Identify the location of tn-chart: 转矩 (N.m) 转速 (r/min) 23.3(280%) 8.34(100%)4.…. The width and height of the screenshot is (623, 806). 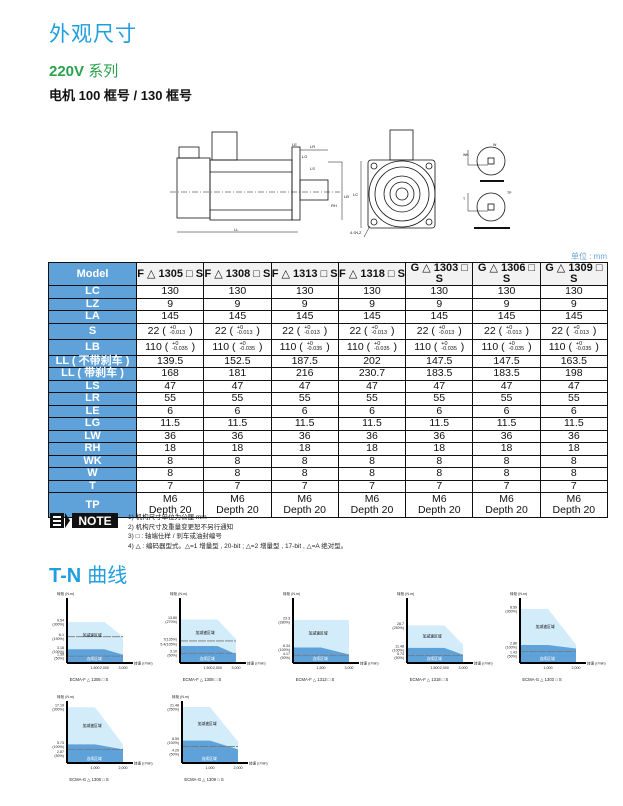
(328, 636).